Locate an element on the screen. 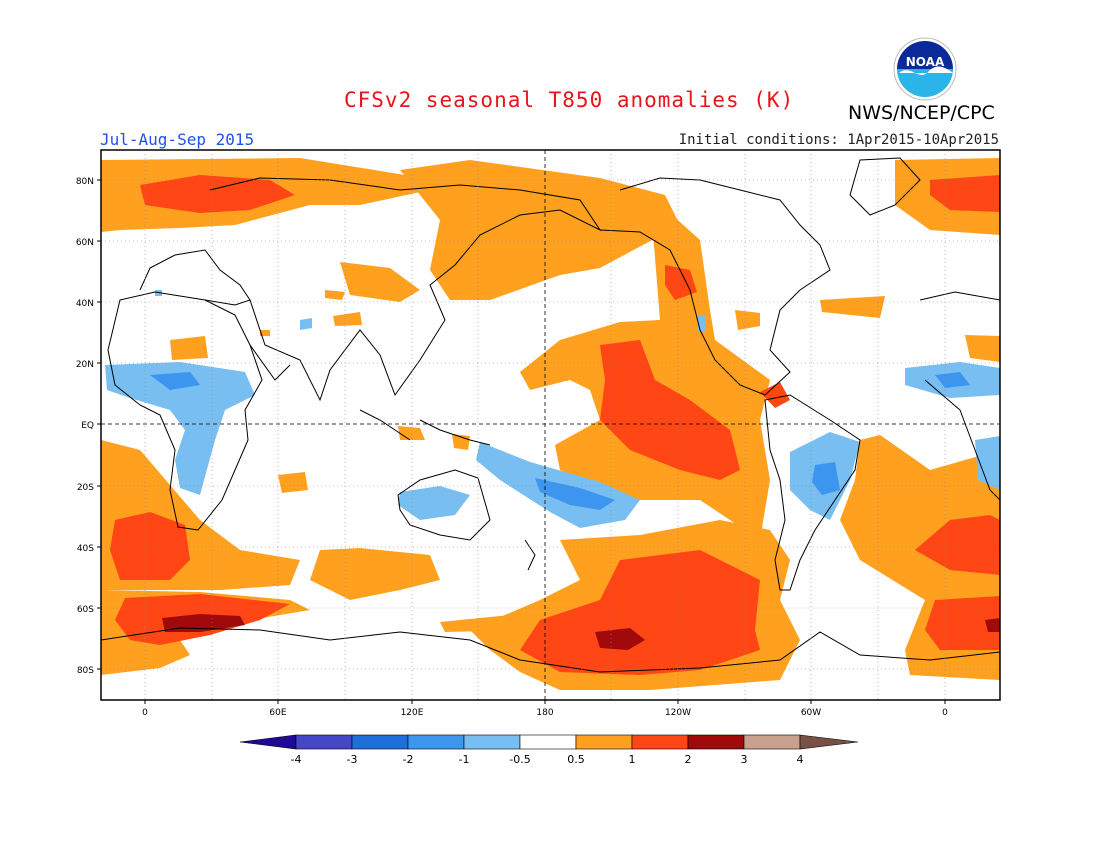  colorbar-label: -2 is located at coordinates (408, 759).